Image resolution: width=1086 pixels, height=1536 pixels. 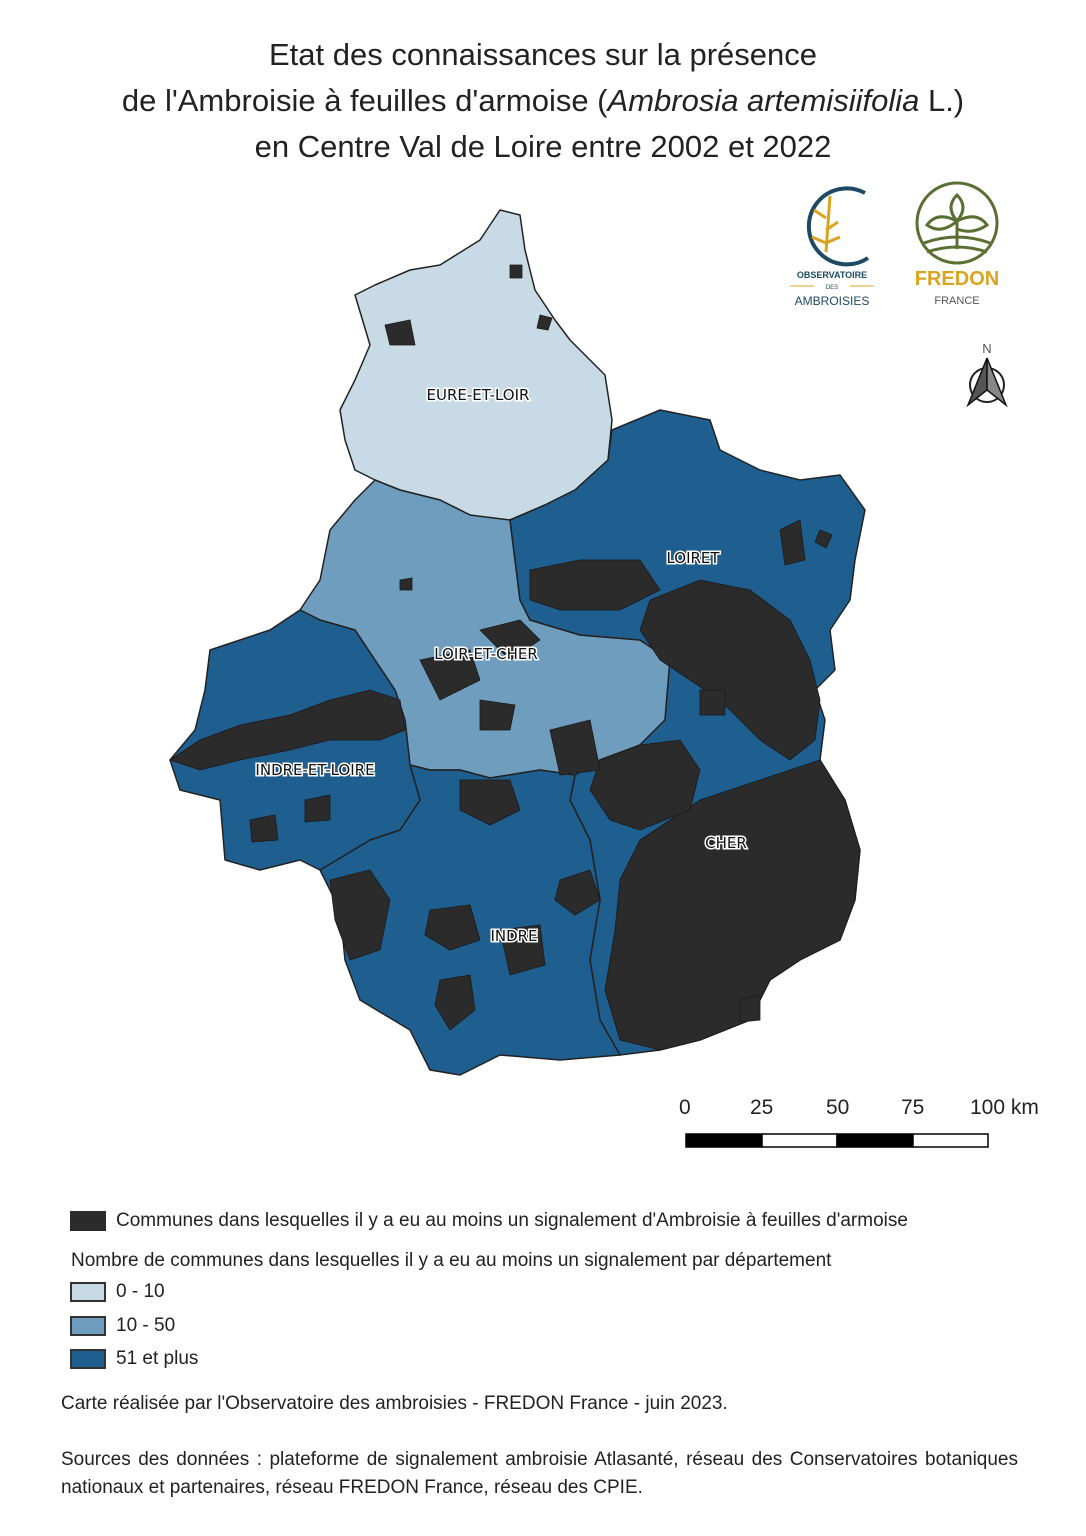 What do you see at coordinates (88, 1220) in the screenshot?
I see `legend-swatch-communes` at bounding box center [88, 1220].